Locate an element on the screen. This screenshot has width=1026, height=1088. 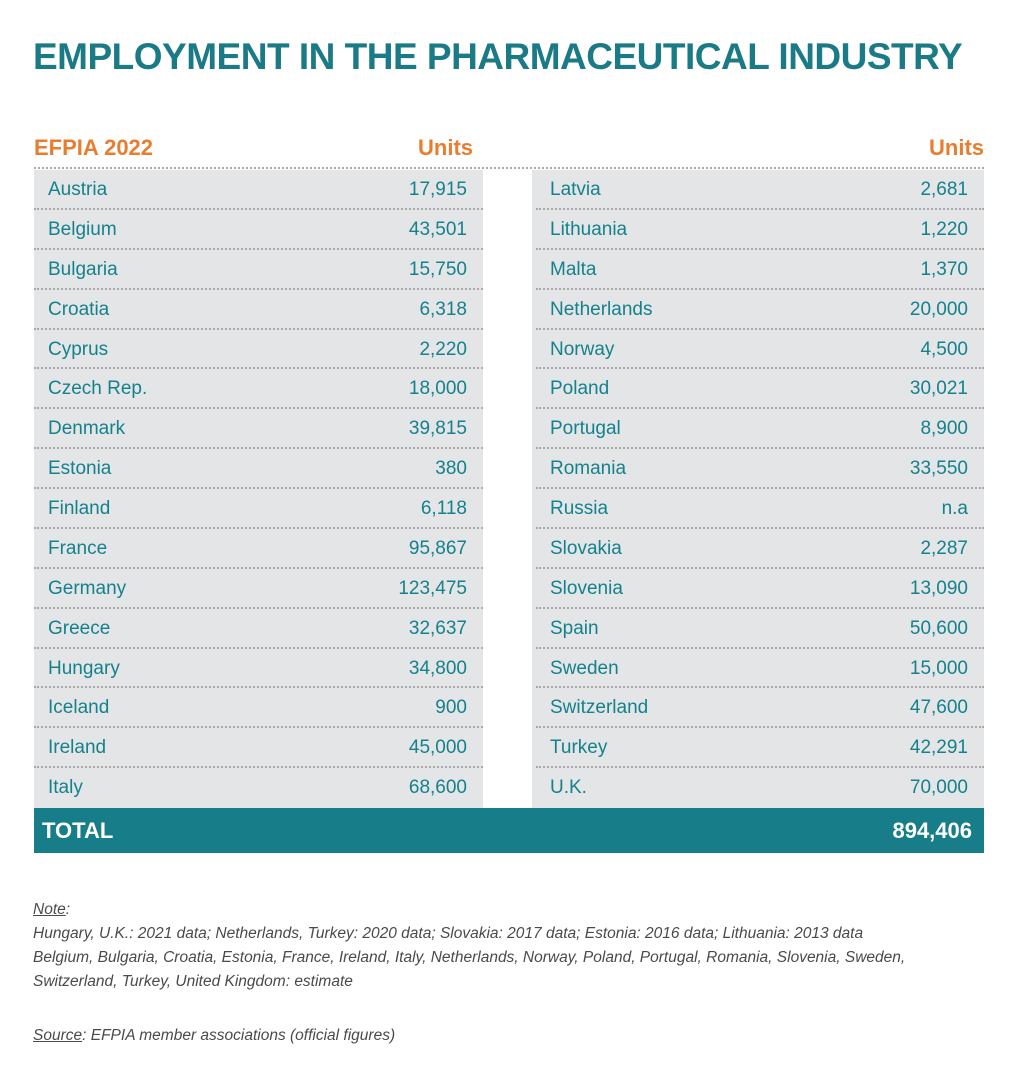
table-row: Finland 6,118 is located at coordinates (258, 509).